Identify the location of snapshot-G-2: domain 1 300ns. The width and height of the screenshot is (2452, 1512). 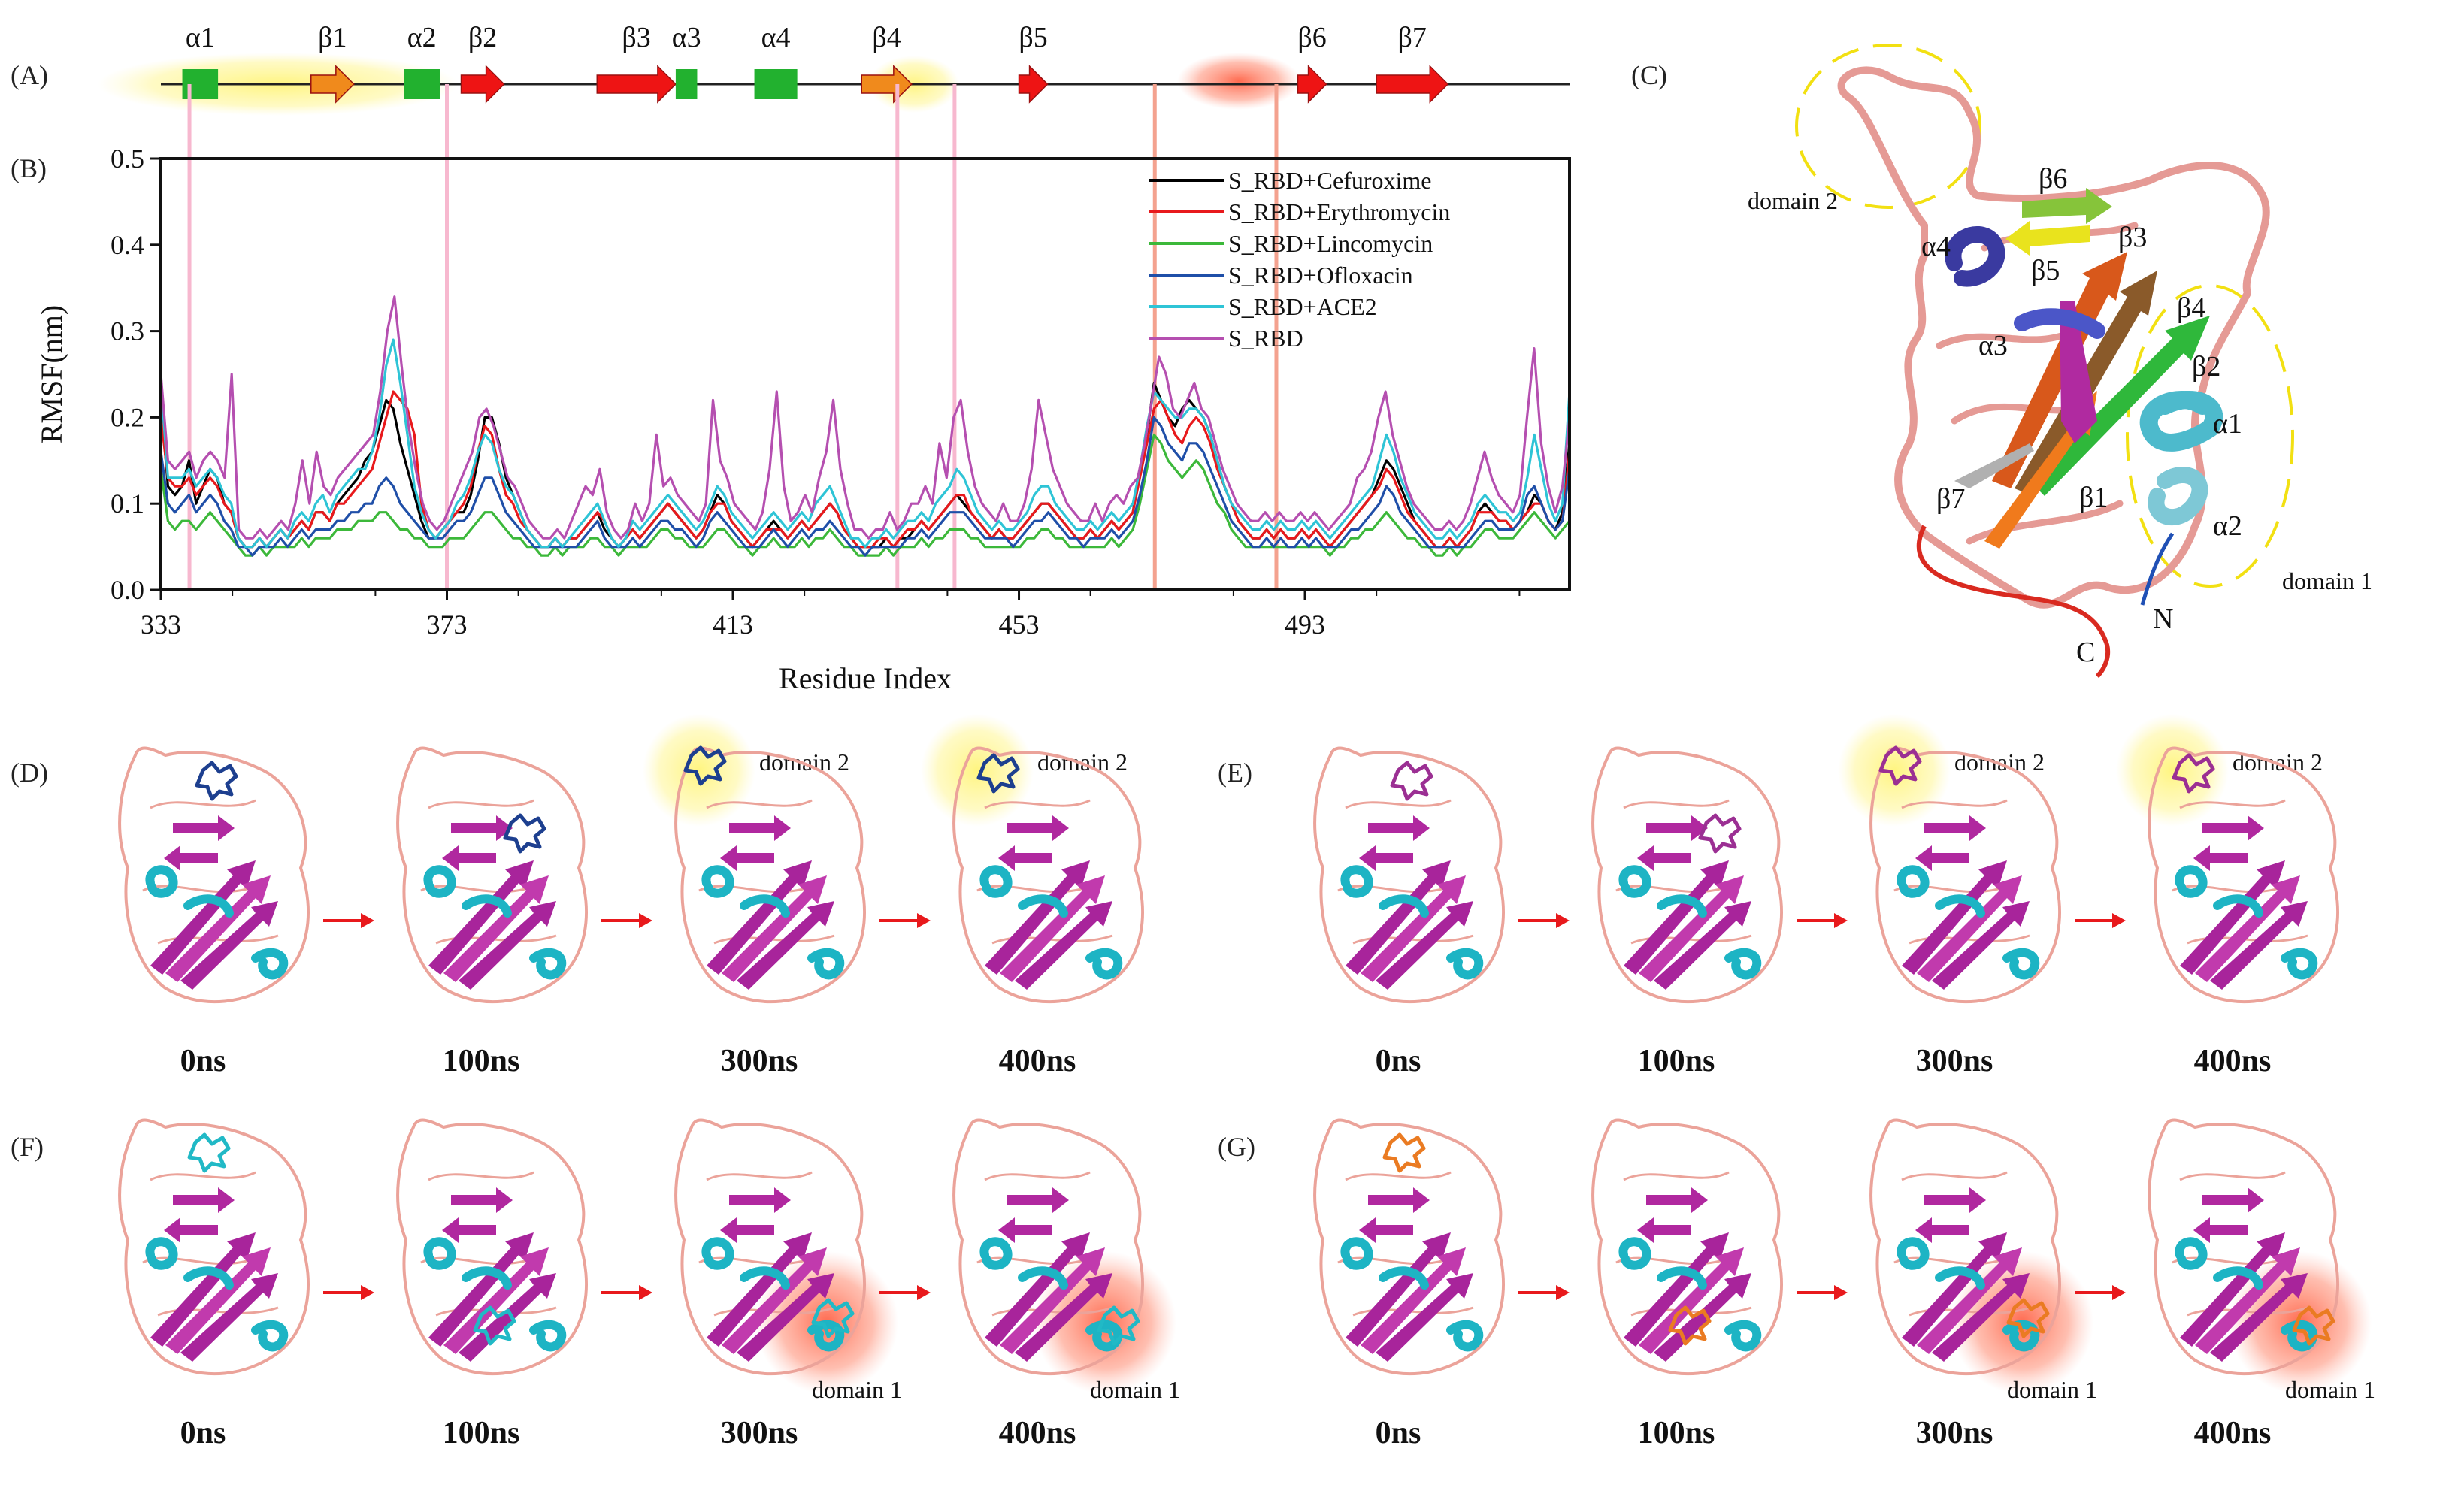
(1997, 1284).